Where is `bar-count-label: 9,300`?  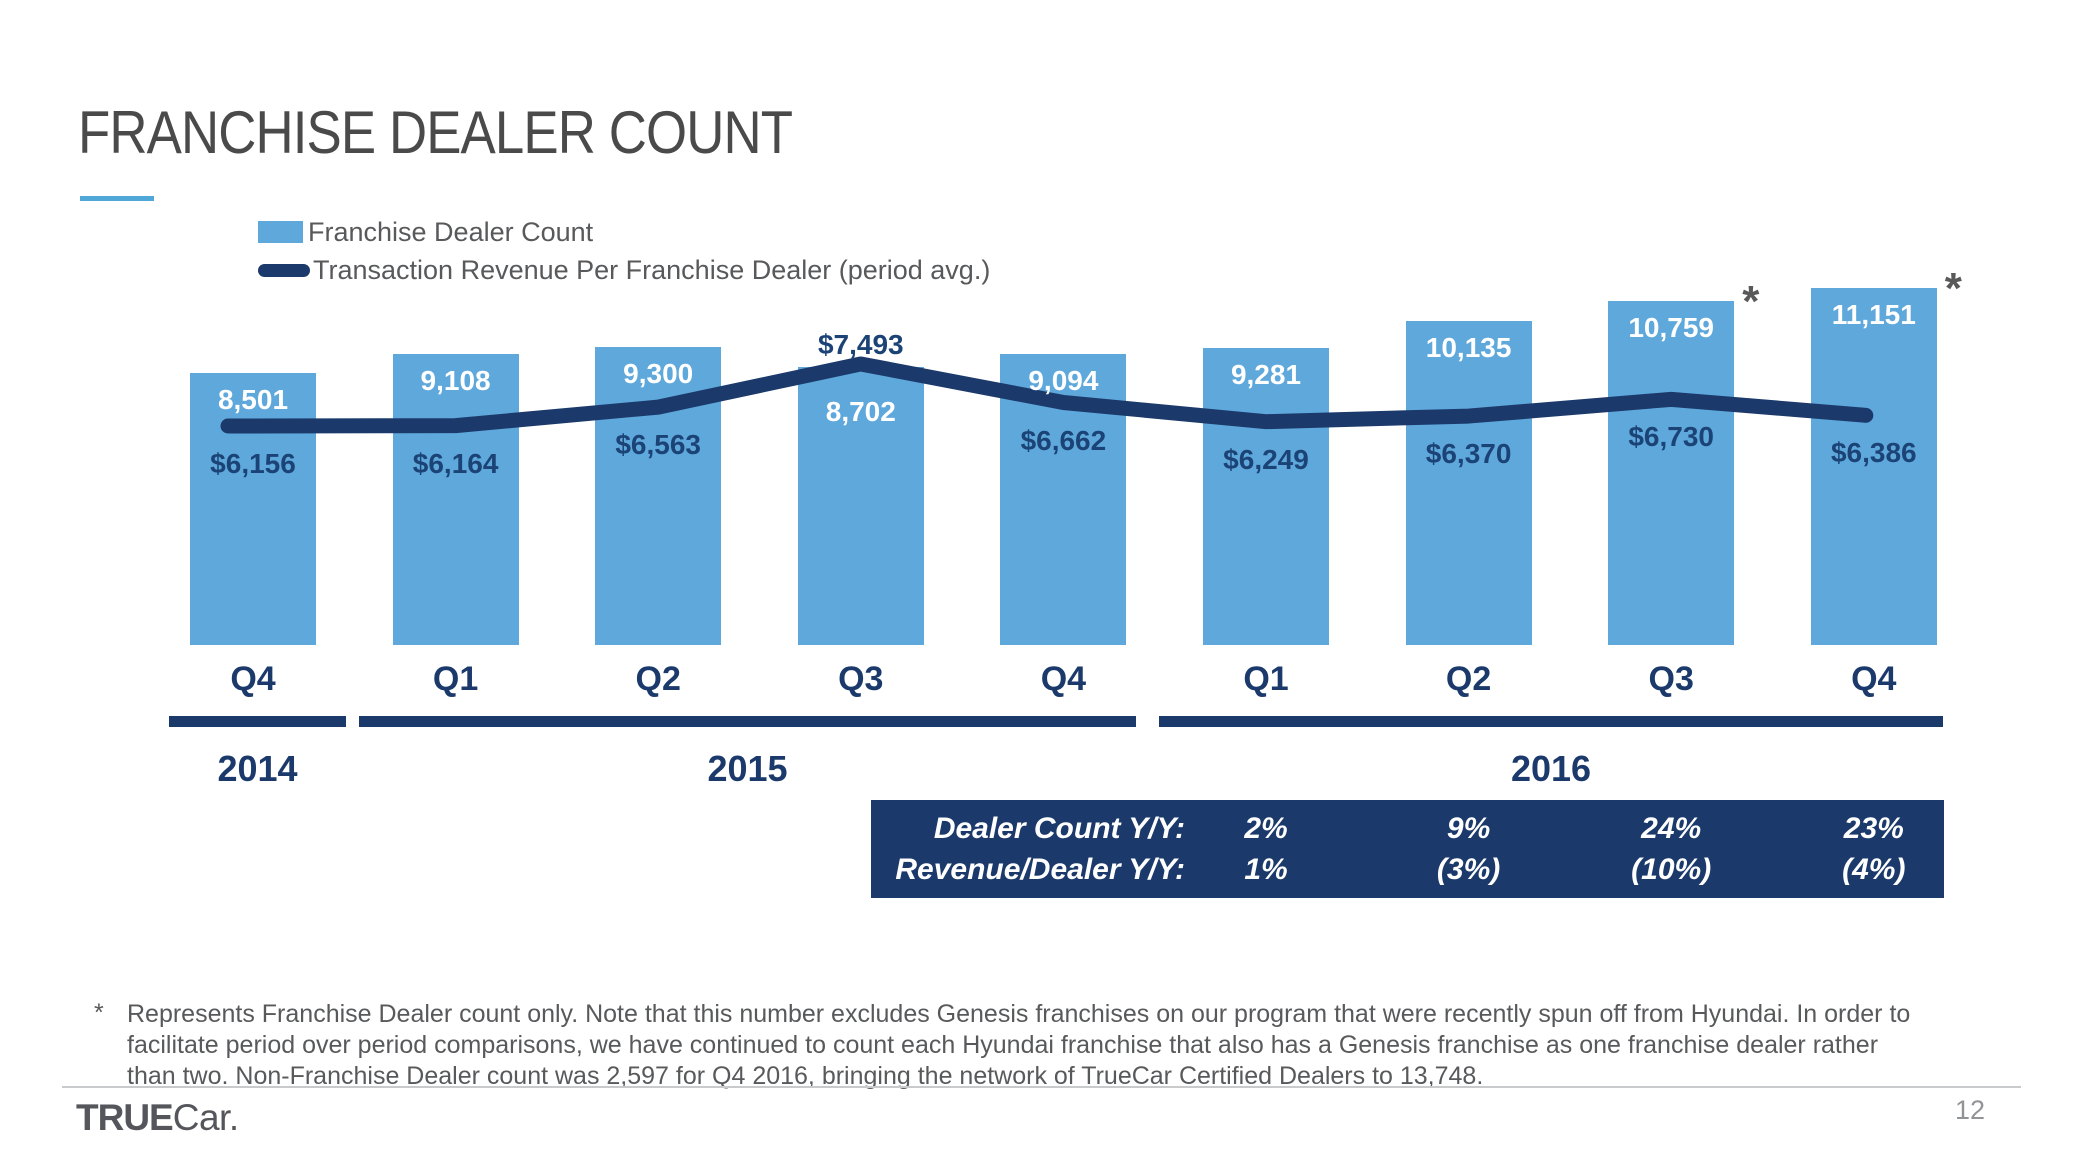 bar-count-label: 9,300 is located at coordinates (658, 374).